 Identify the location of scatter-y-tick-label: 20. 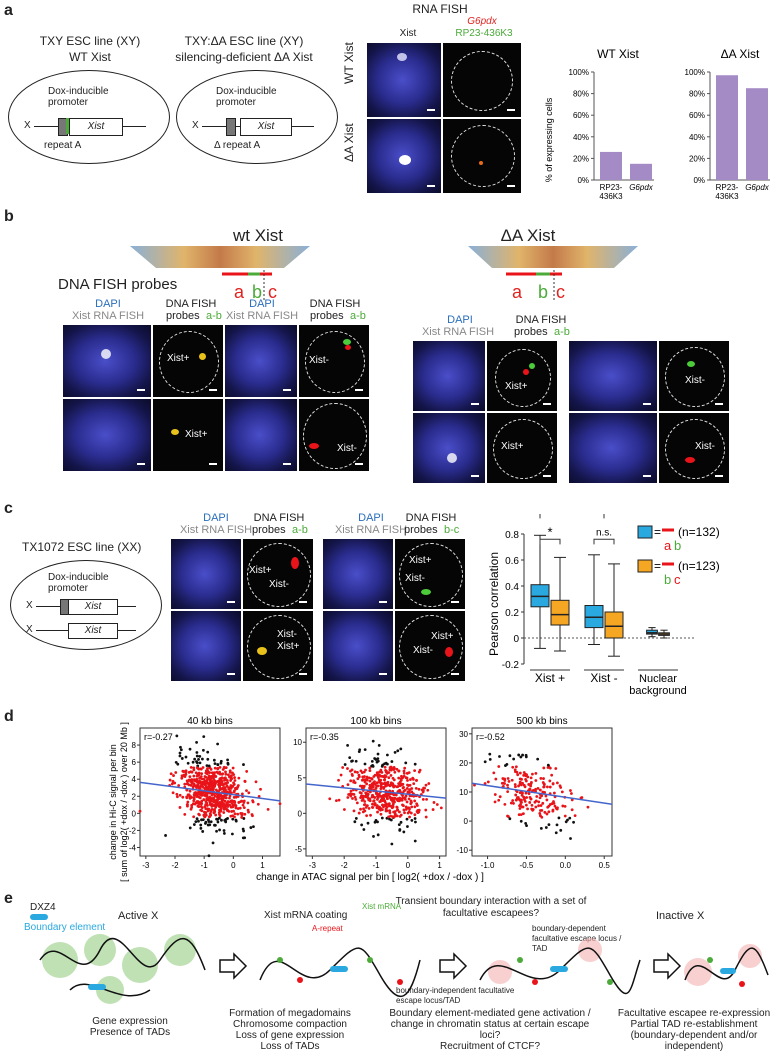
(463, 763).